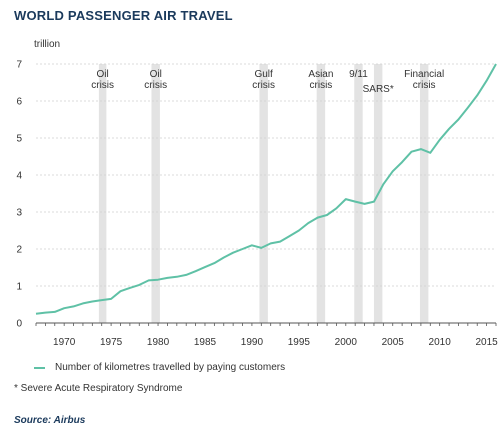 The height and width of the screenshot is (434, 500). What do you see at coordinates (19, 65) in the screenshot?
I see `y-tick-label: 7` at bounding box center [19, 65].